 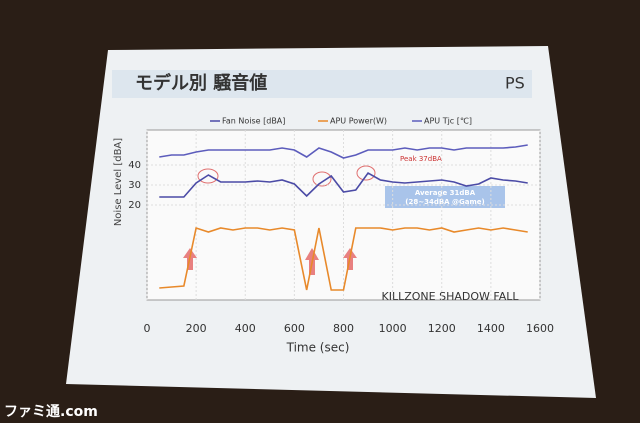 What do you see at coordinates (515, 83) in the screenshot?
I see `logo: PS` at bounding box center [515, 83].